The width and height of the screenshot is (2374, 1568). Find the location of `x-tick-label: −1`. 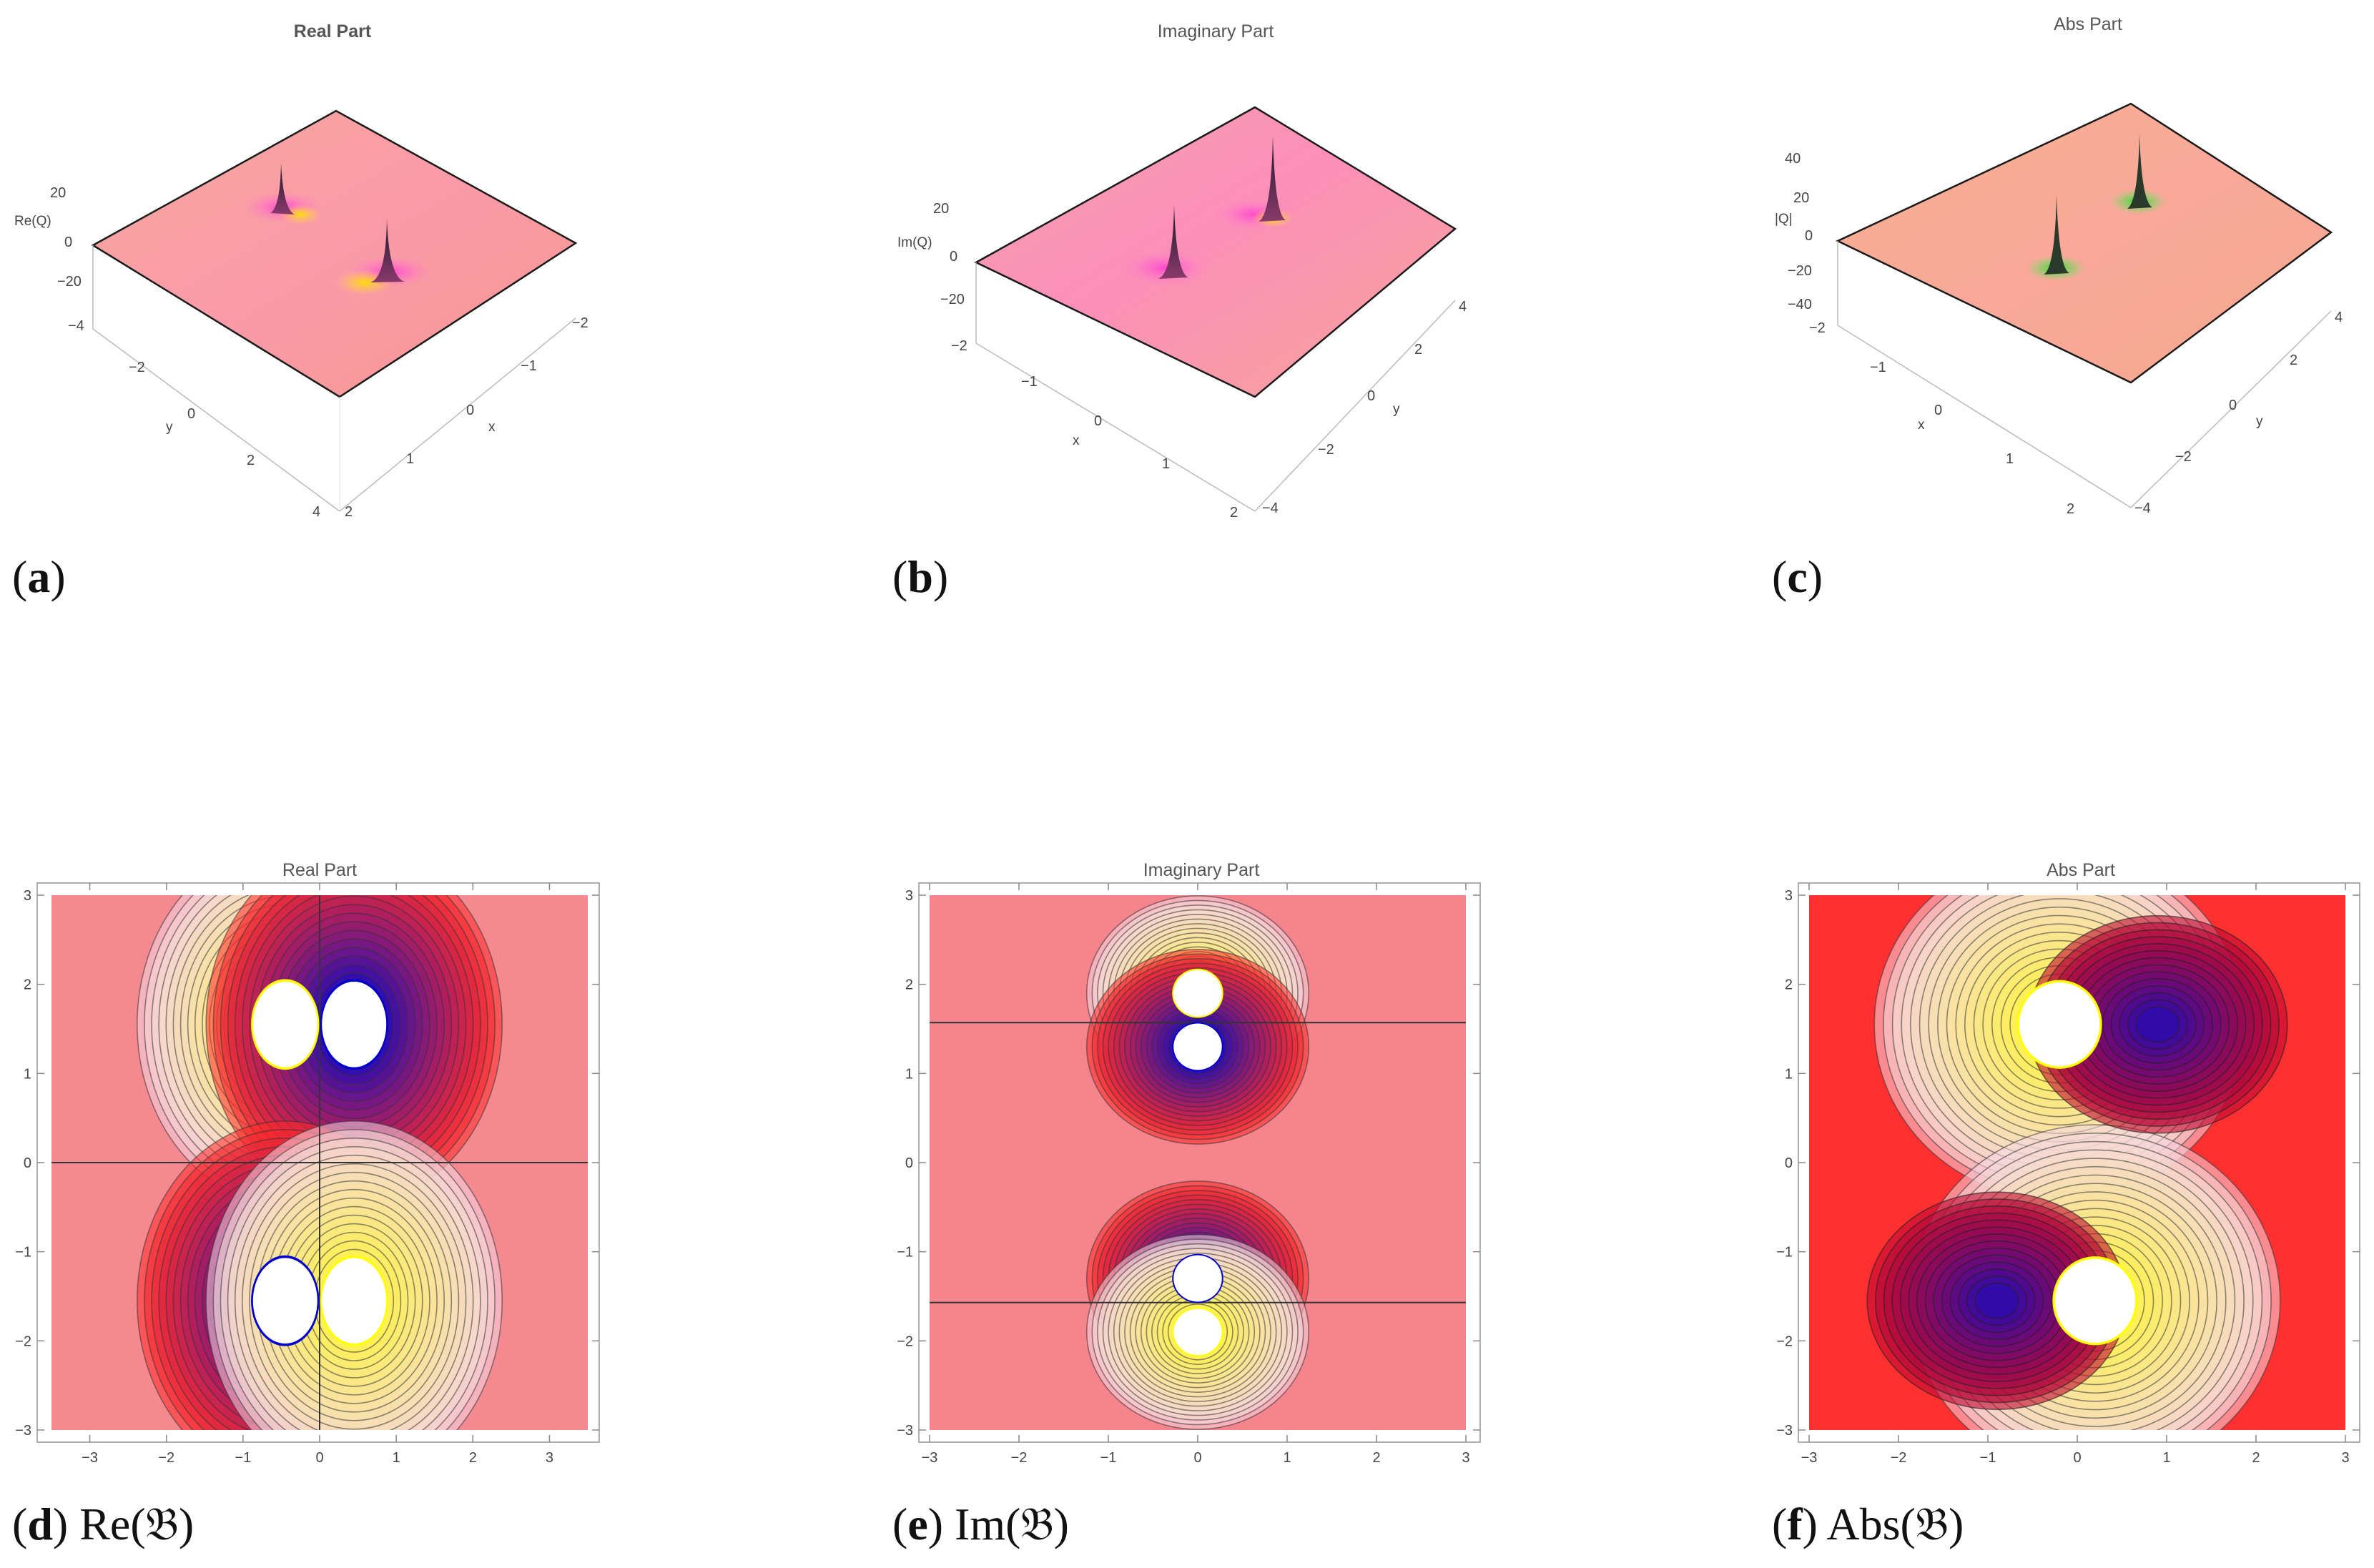

x-tick-label: −1 is located at coordinates (1108, 1458).